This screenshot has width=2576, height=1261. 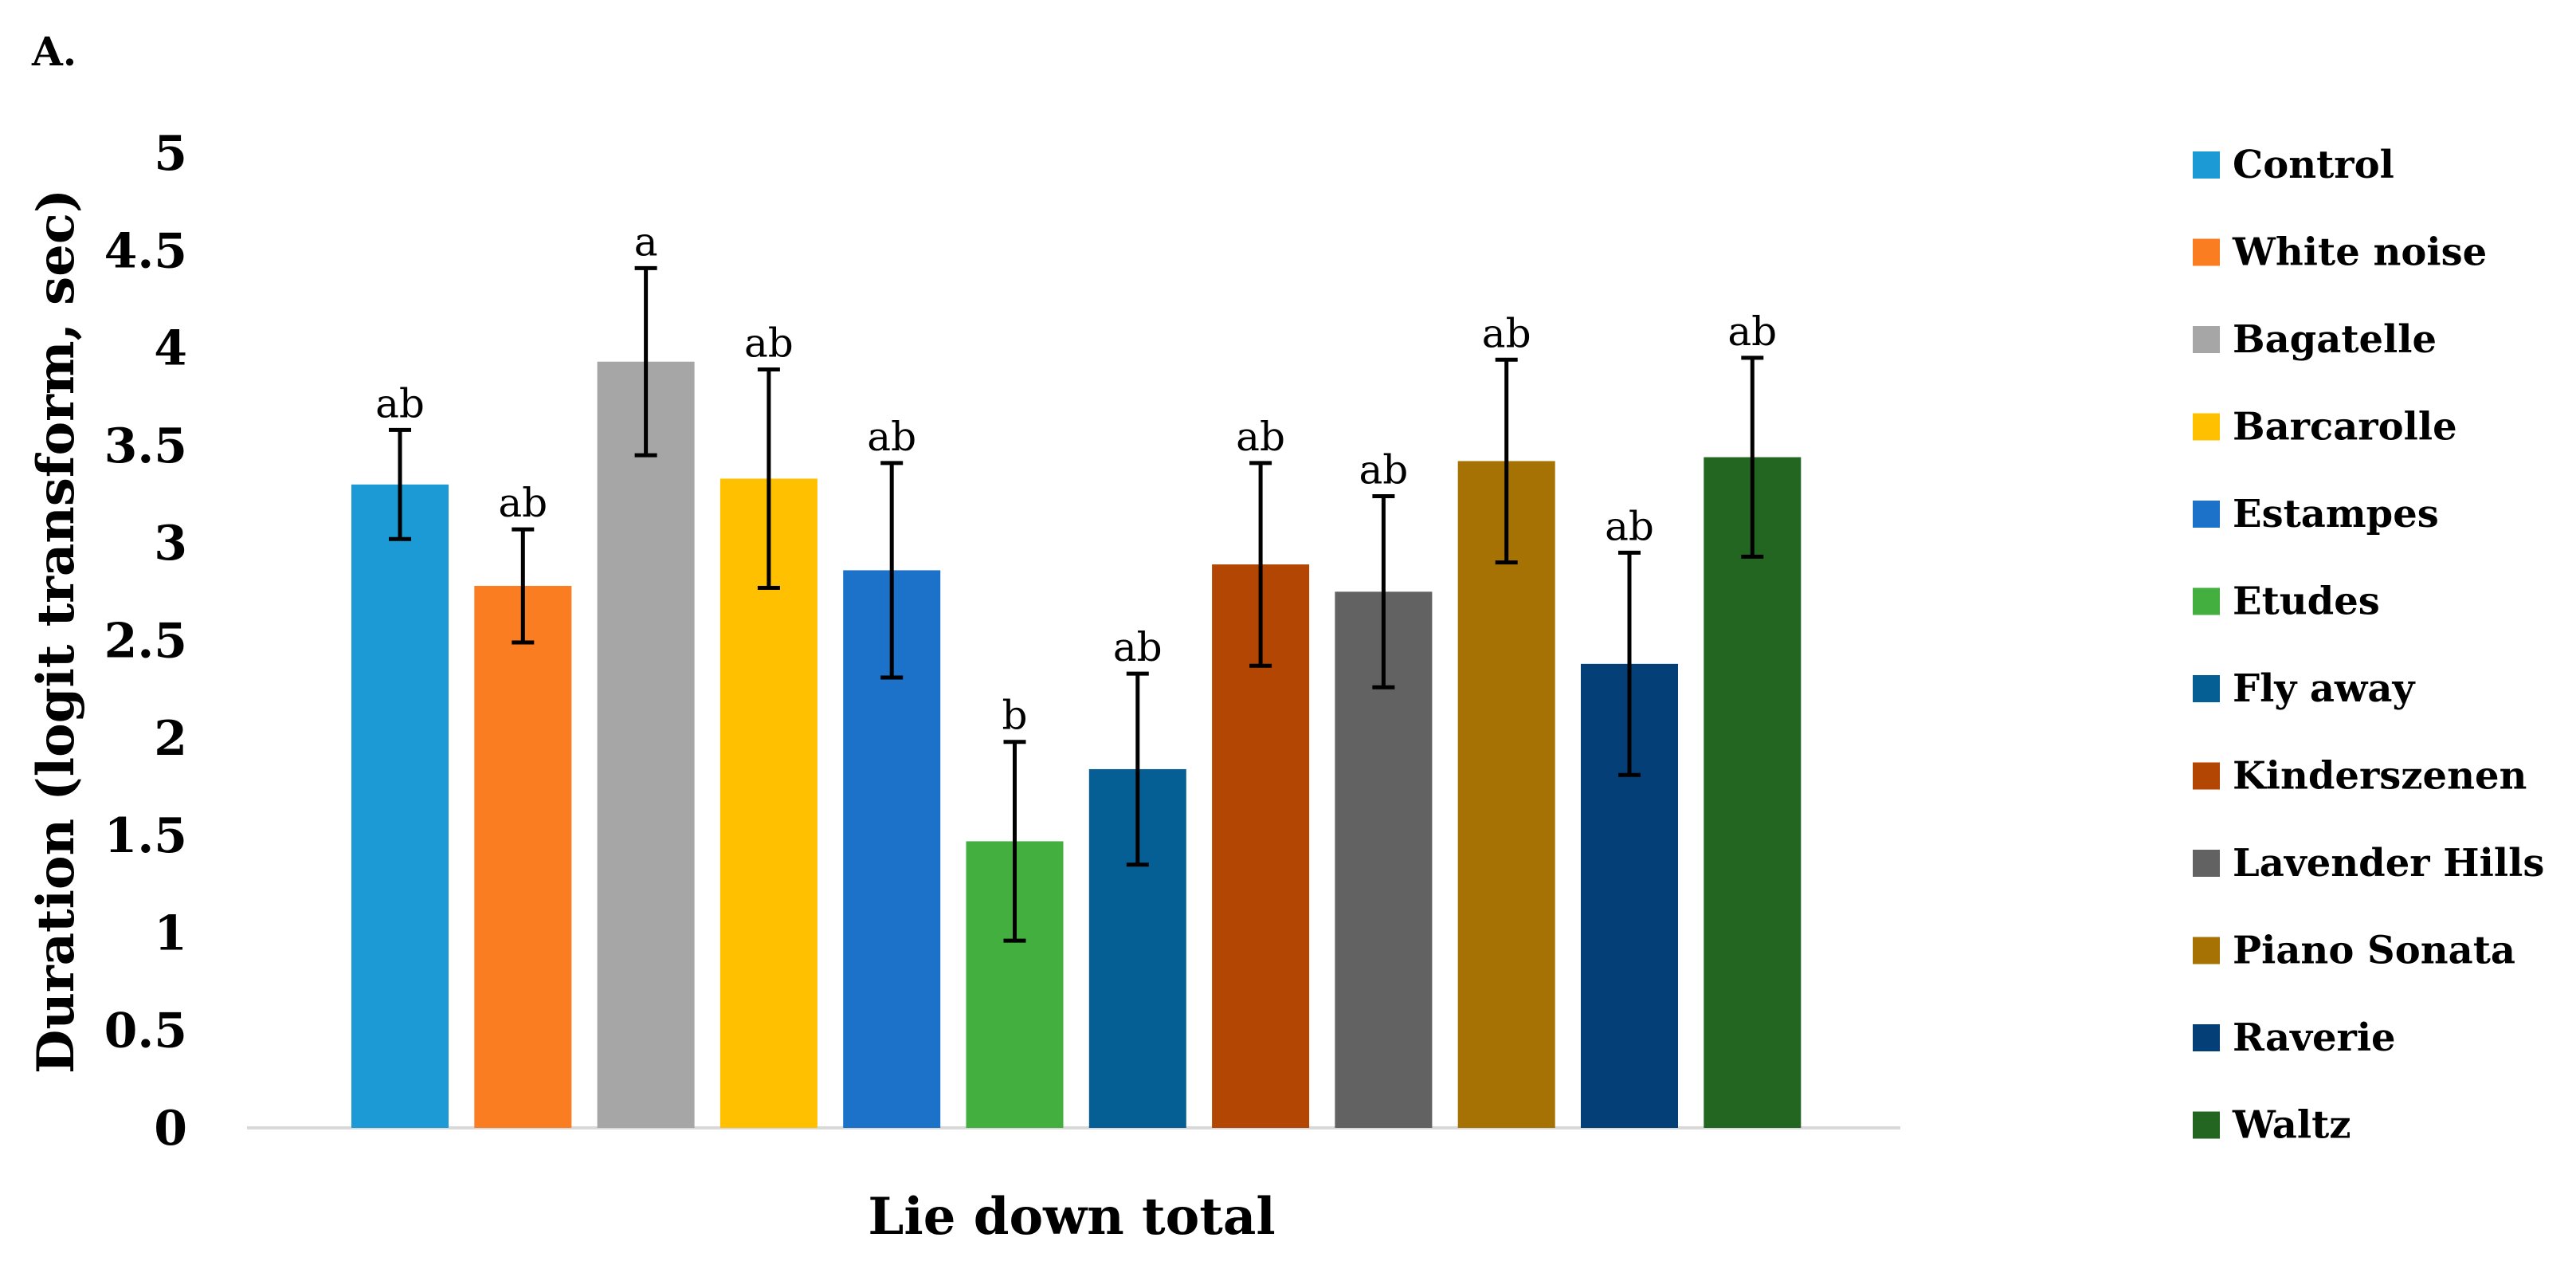 I want to click on legend-label: Bagatelle, so click(x=2335, y=339).